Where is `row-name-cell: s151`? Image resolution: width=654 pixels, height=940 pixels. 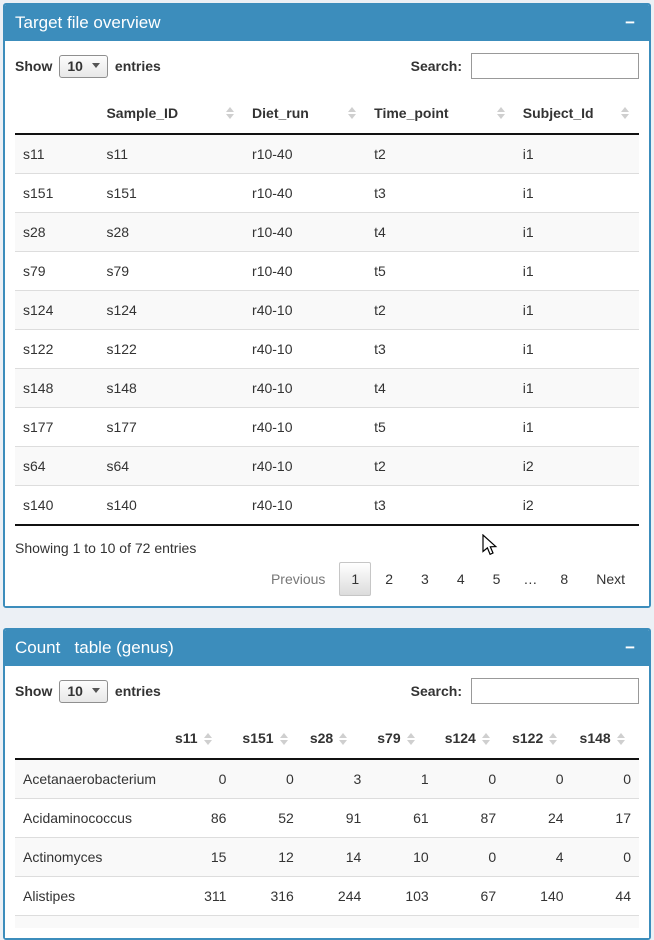 row-name-cell: s151 is located at coordinates (57, 193).